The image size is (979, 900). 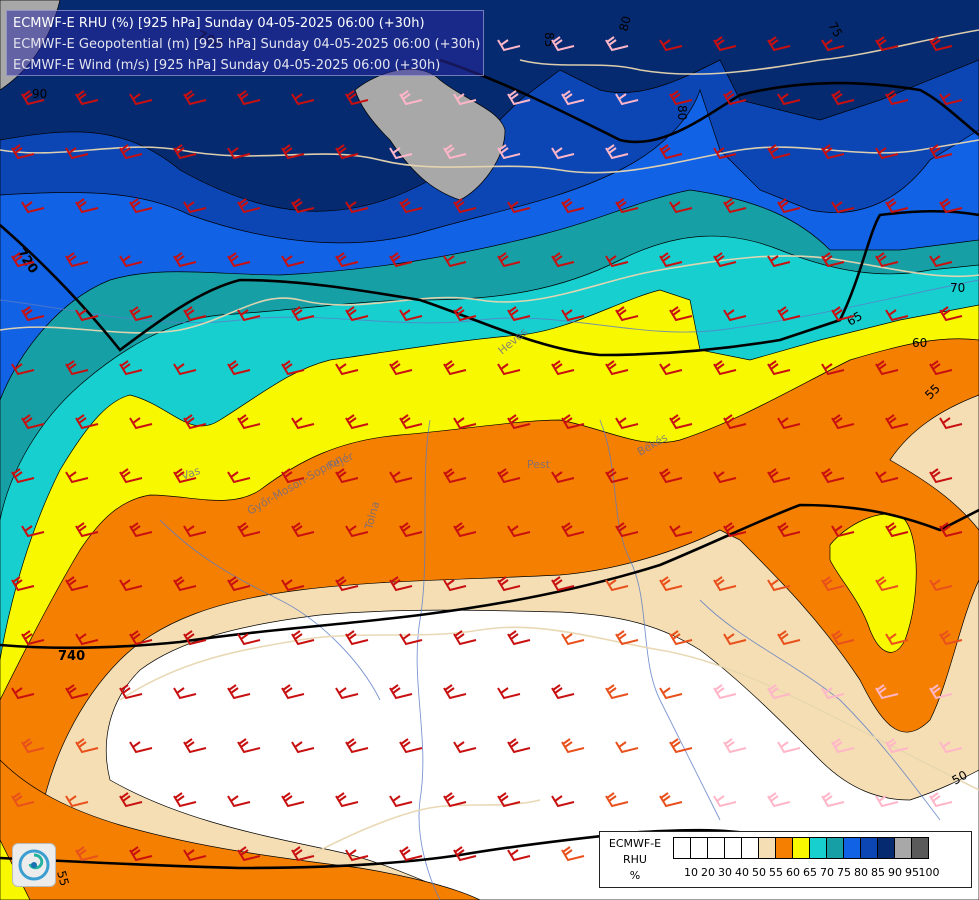 I want to click on legend-tick-label: 85, so click(x=878, y=872).